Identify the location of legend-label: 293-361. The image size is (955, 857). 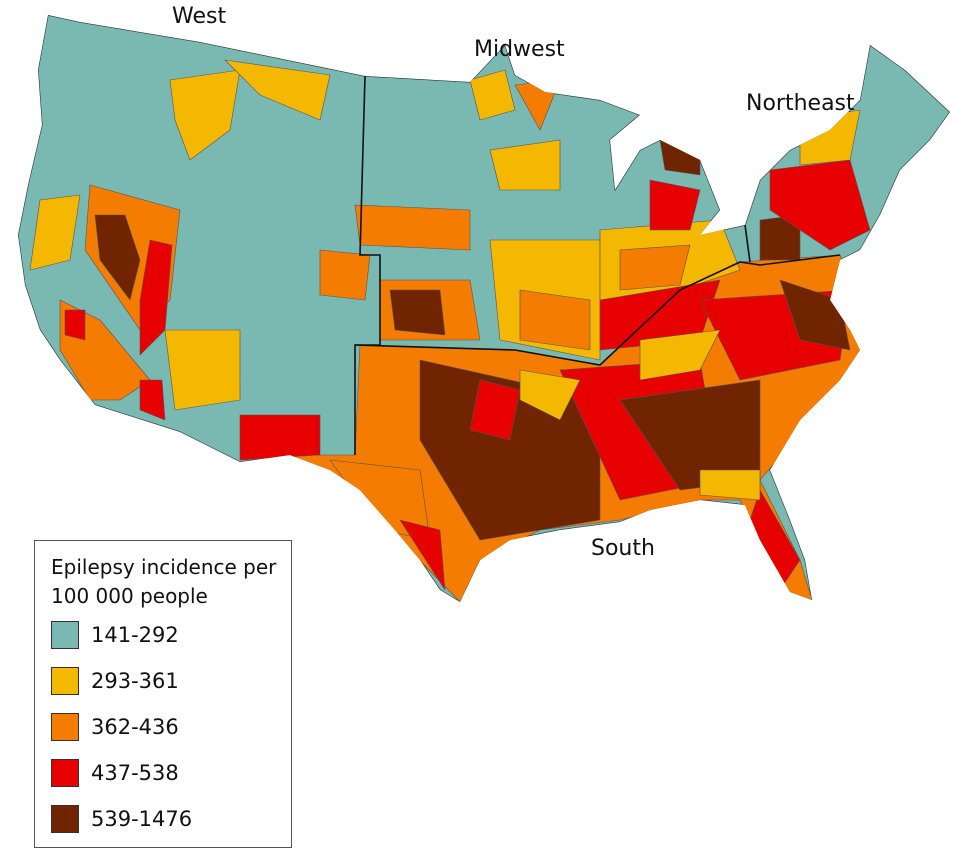
(135, 681).